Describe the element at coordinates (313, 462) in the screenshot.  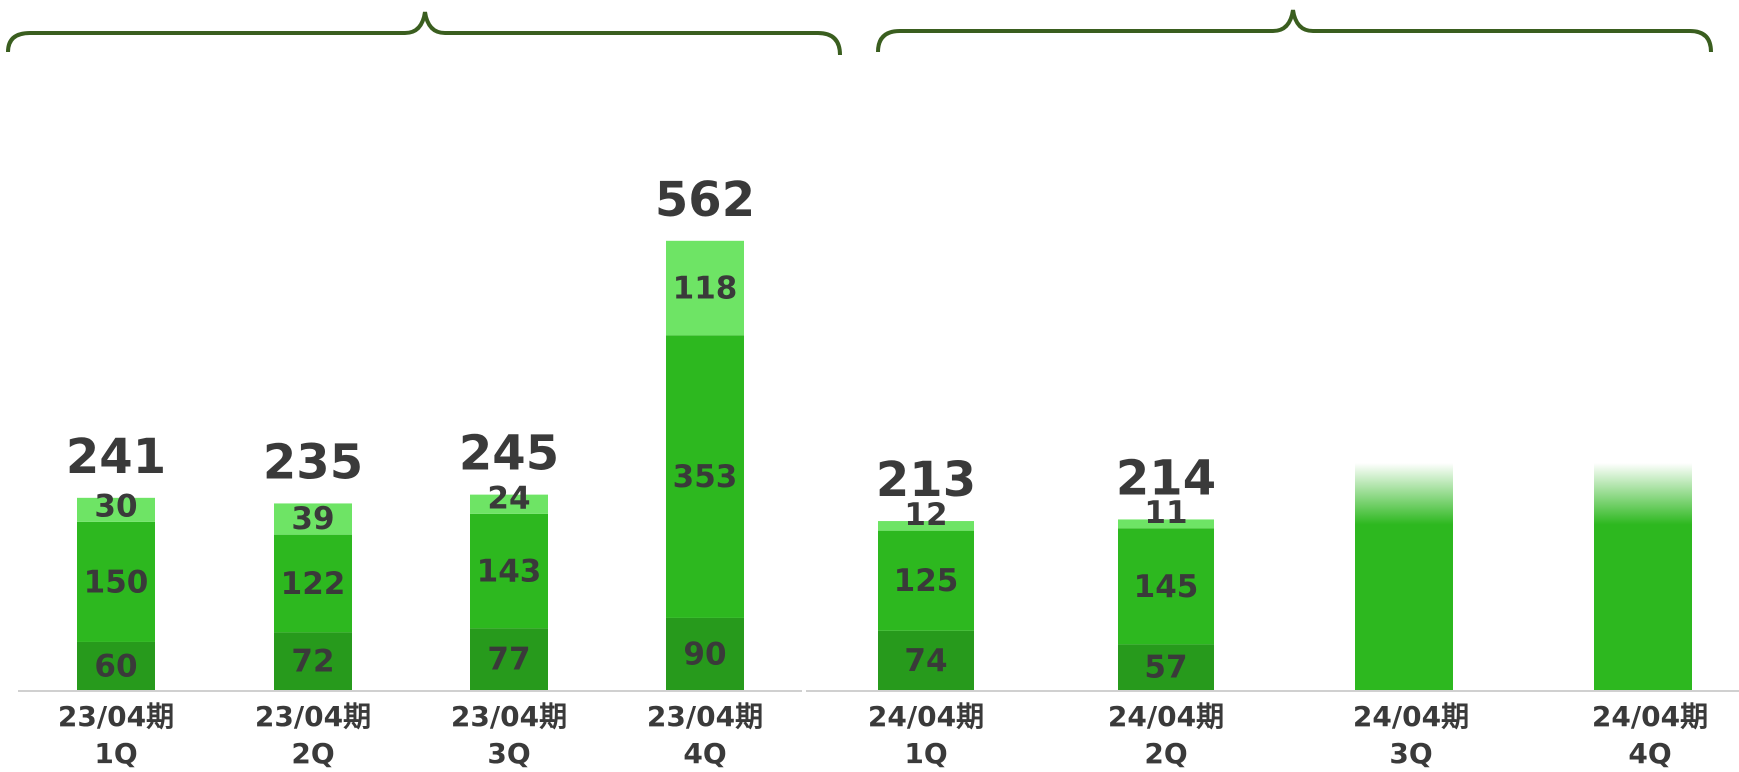
I see `total-label: 235` at that location.